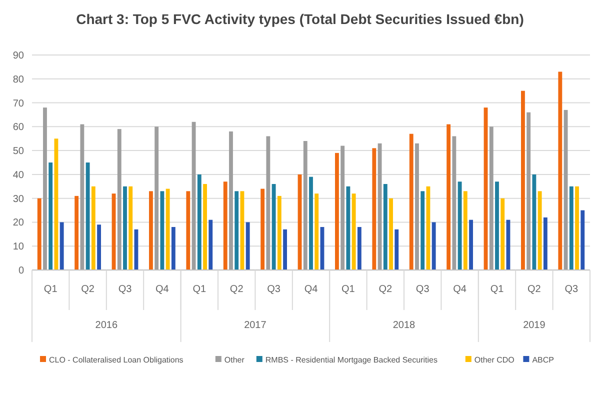 This screenshot has width=600, height=400. Describe the element at coordinates (351, 359) in the screenshot. I see `legend-label: RMBS - Residential Mortgage Backed Securities` at that location.